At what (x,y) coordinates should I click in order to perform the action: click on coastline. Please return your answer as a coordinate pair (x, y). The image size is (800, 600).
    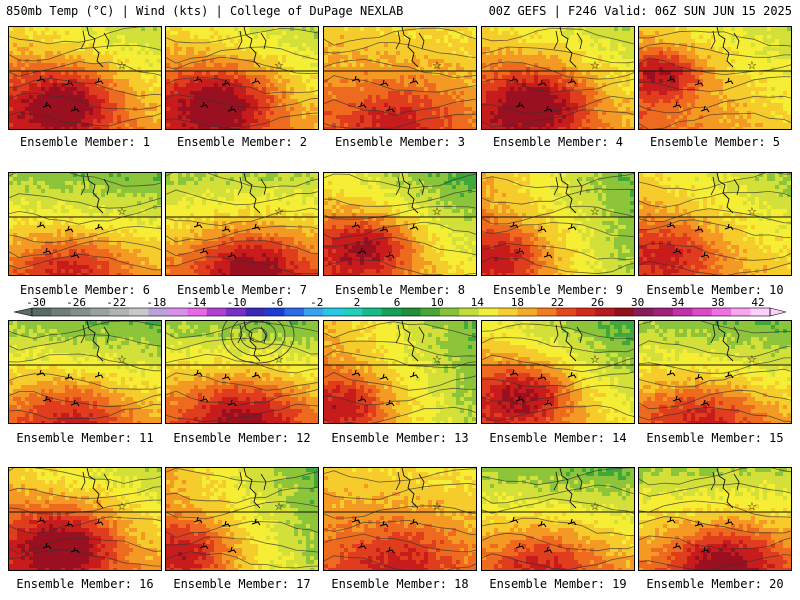
    Looking at the image, I should click on (568, 40).